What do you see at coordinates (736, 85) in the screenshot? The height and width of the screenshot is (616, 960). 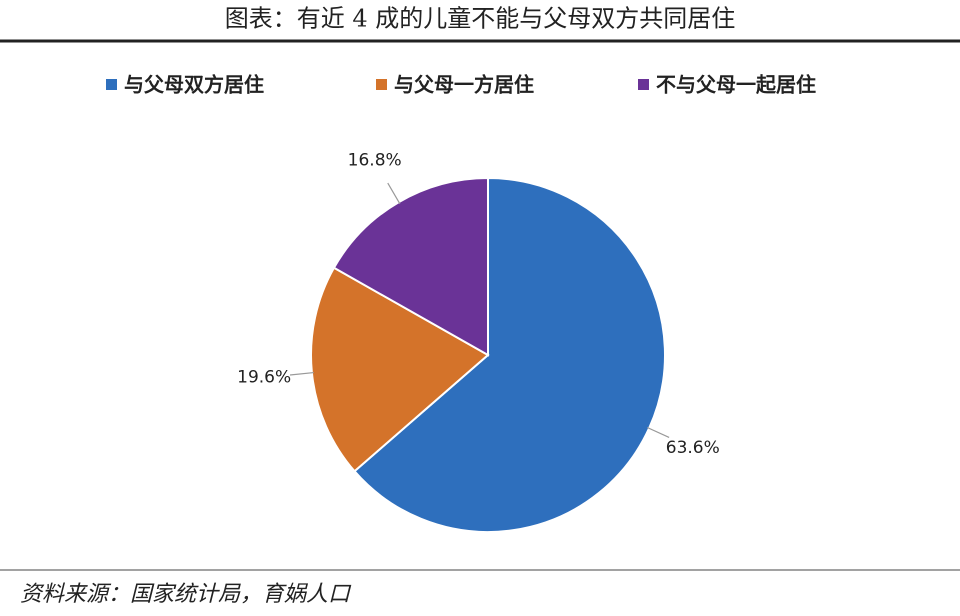 I see `legend-label: 不与父母一起居住` at bounding box center [736, 85].